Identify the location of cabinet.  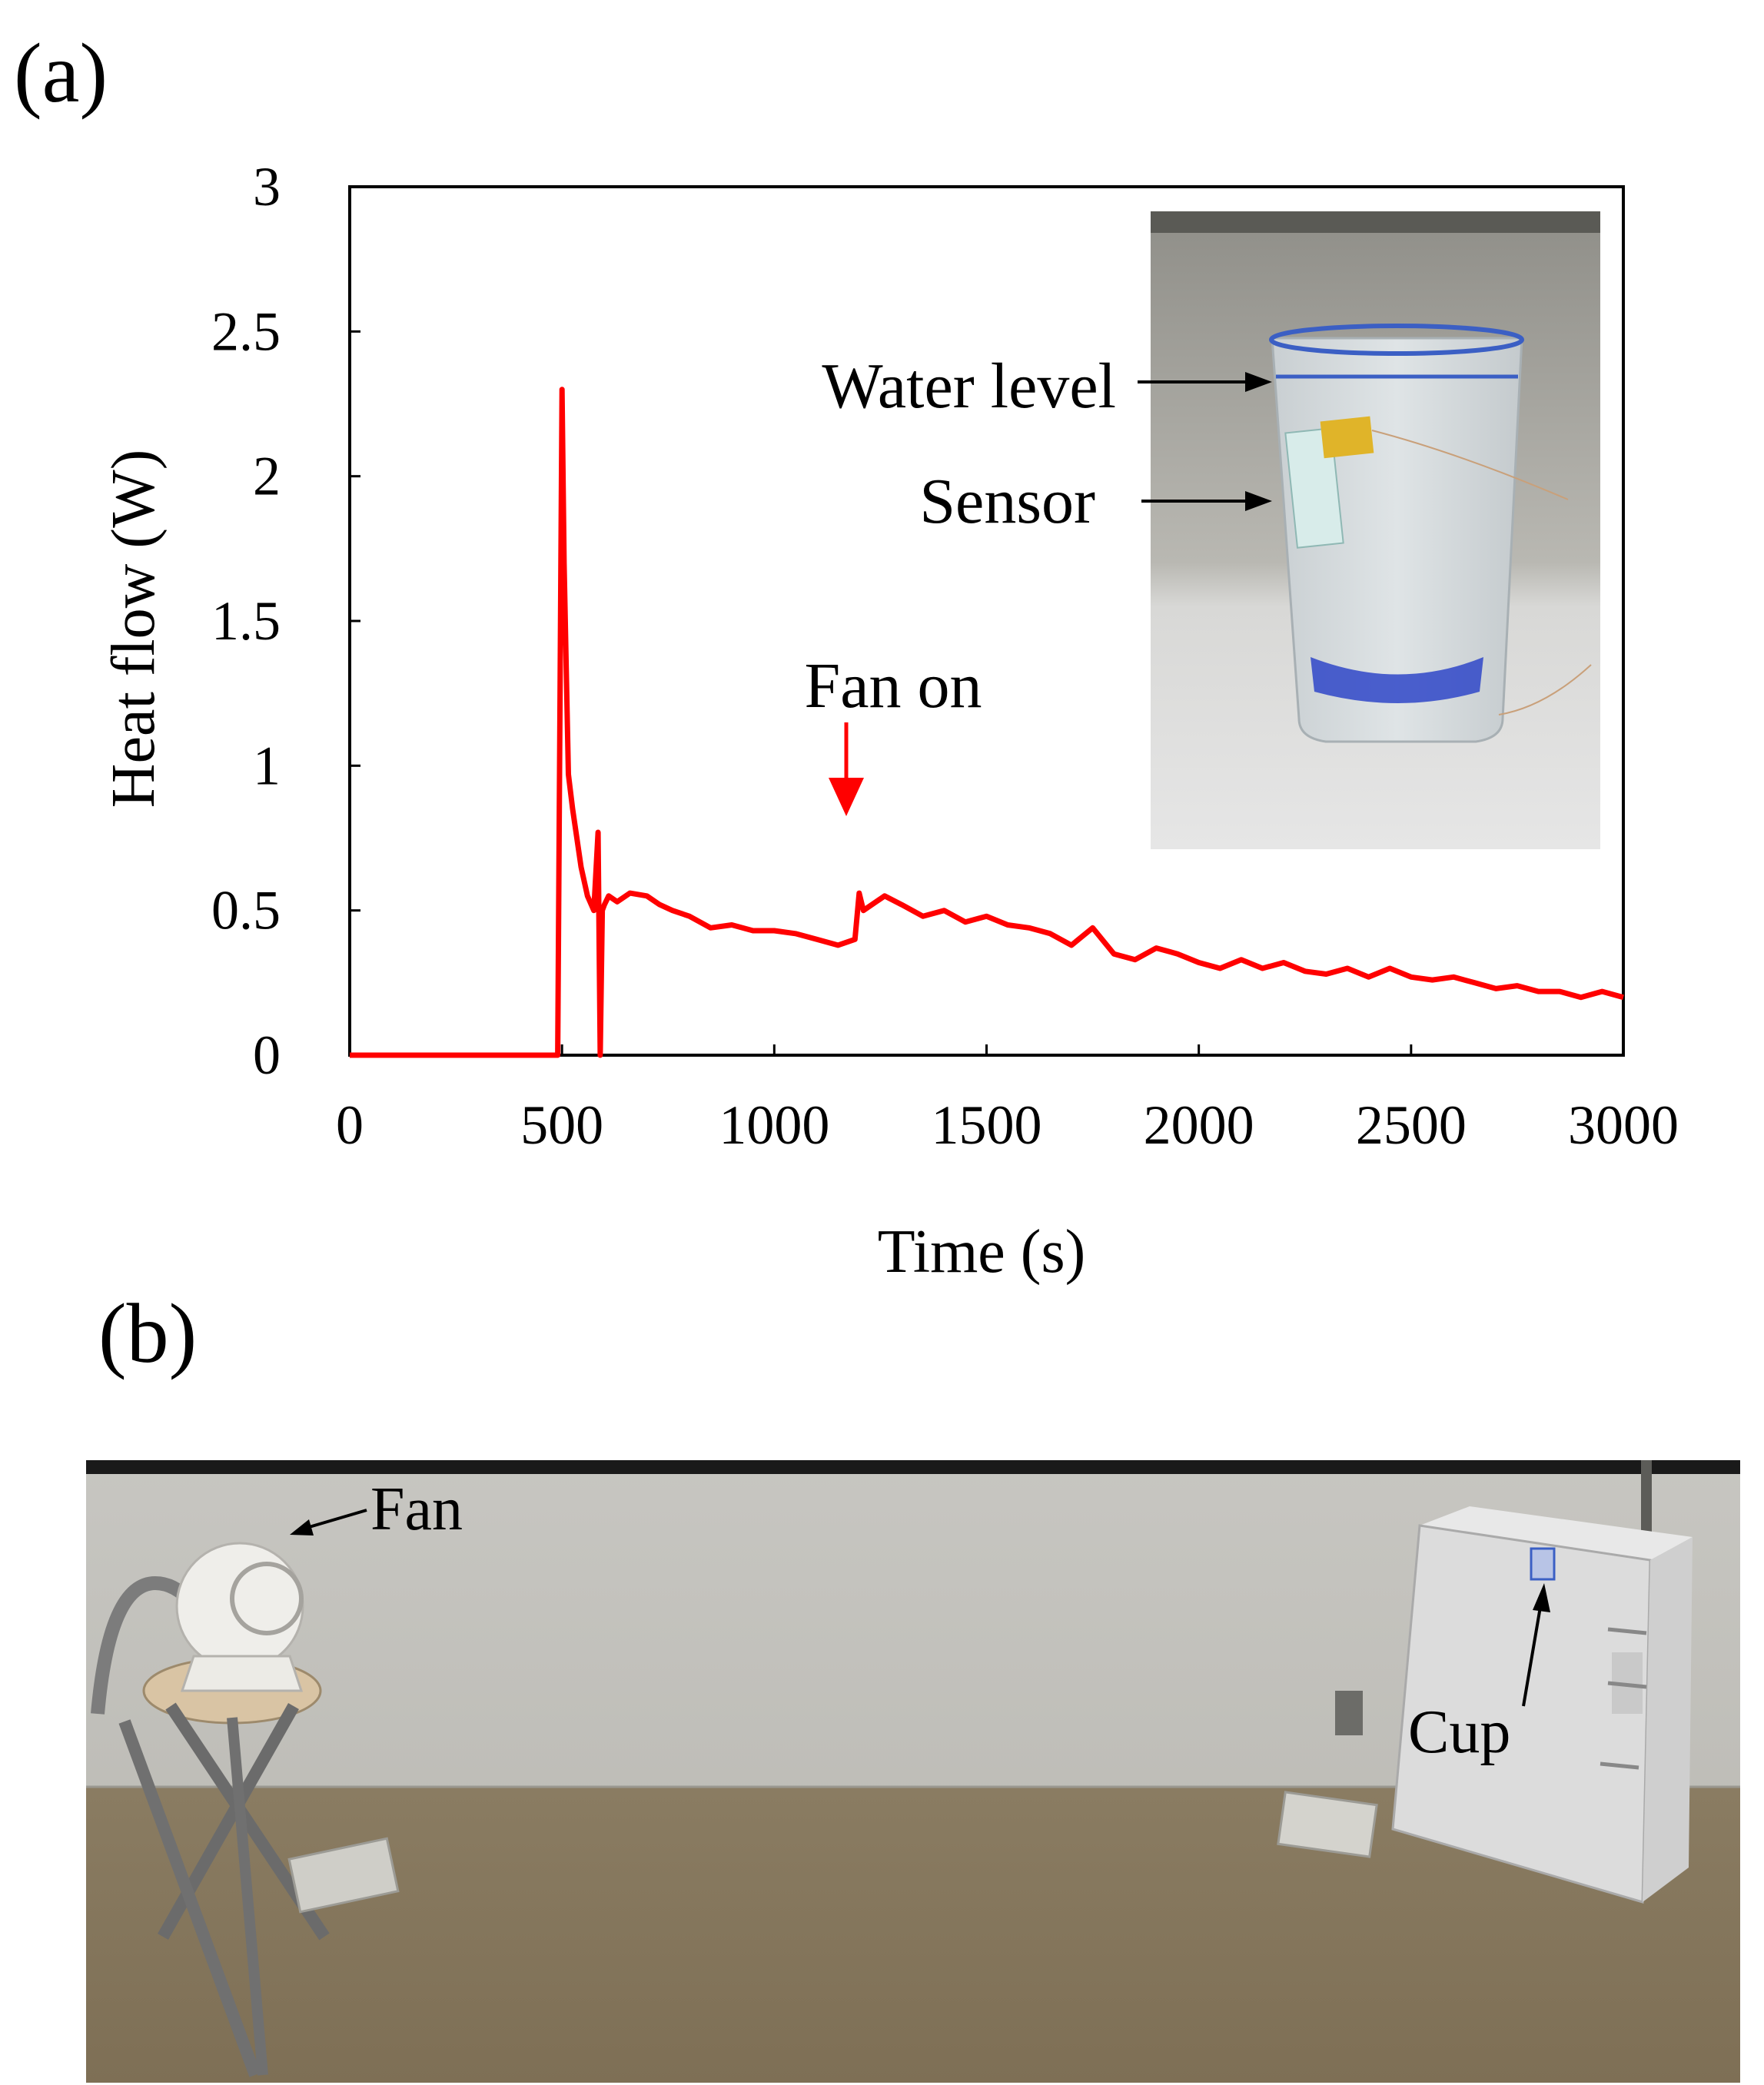
(1542, 1705).